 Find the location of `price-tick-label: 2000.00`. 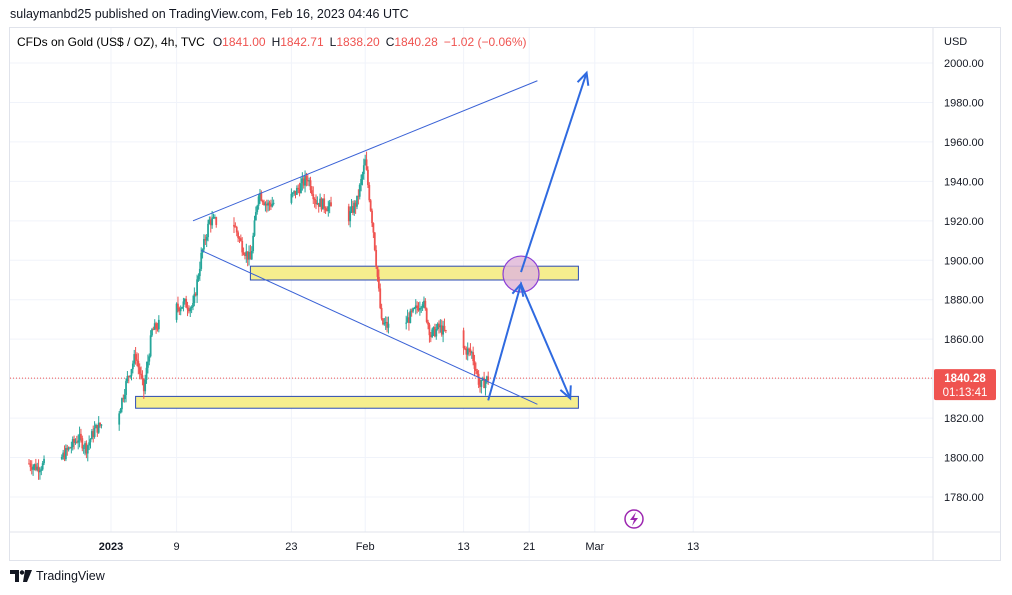

price-tick-label: 2000.00 is located at coordinates (964, 64).